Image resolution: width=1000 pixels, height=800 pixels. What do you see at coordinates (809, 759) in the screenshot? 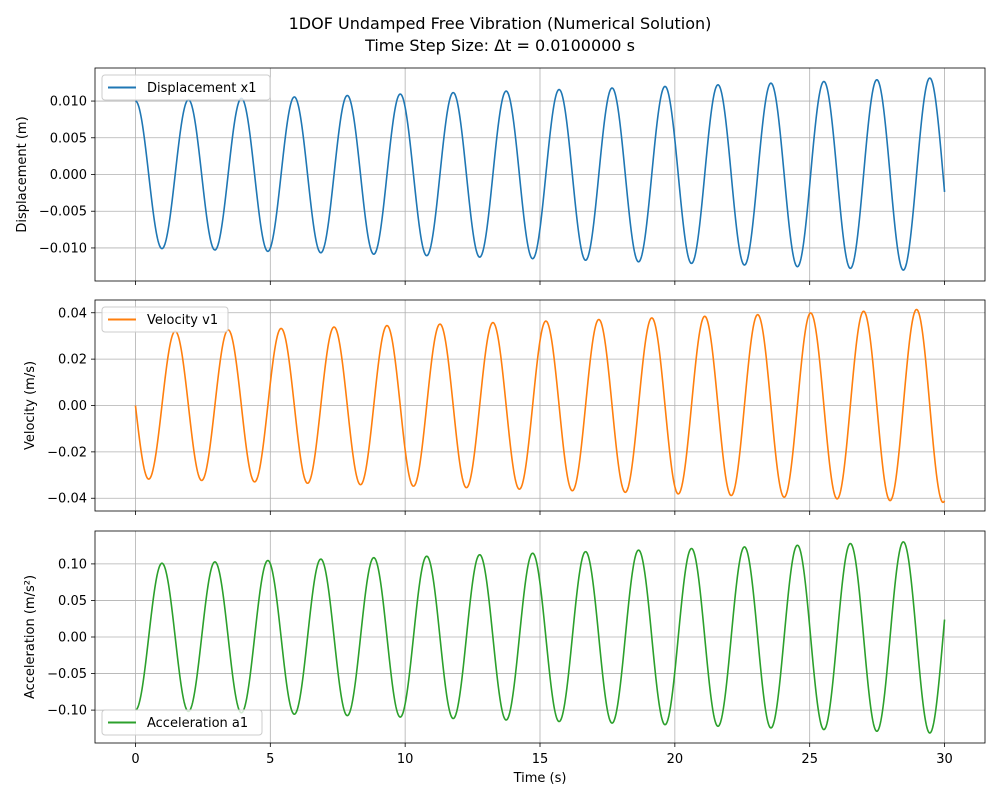
I see `acceleration-x-tick-label: 25` at bounding box center [809, 759].